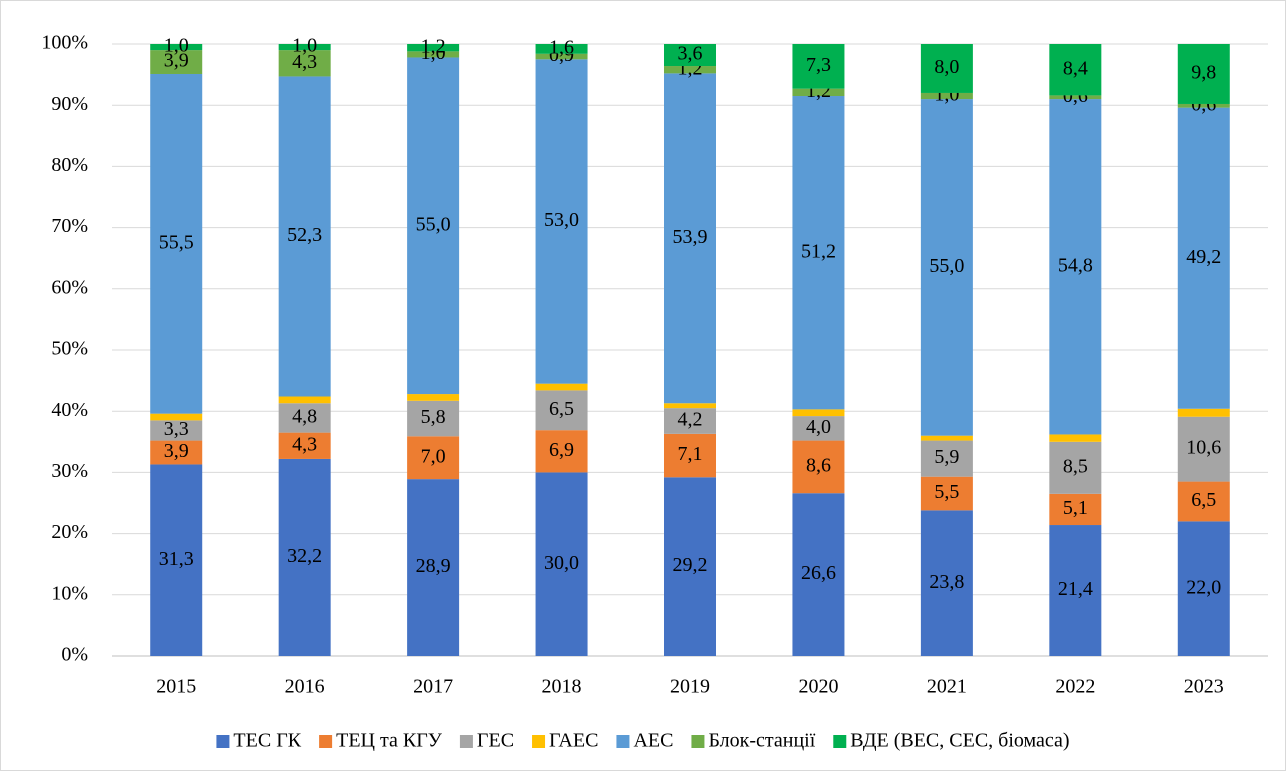 This screenshot has width=1286, height=771. I want to click on data-label: 4,0, so click(818, 427).